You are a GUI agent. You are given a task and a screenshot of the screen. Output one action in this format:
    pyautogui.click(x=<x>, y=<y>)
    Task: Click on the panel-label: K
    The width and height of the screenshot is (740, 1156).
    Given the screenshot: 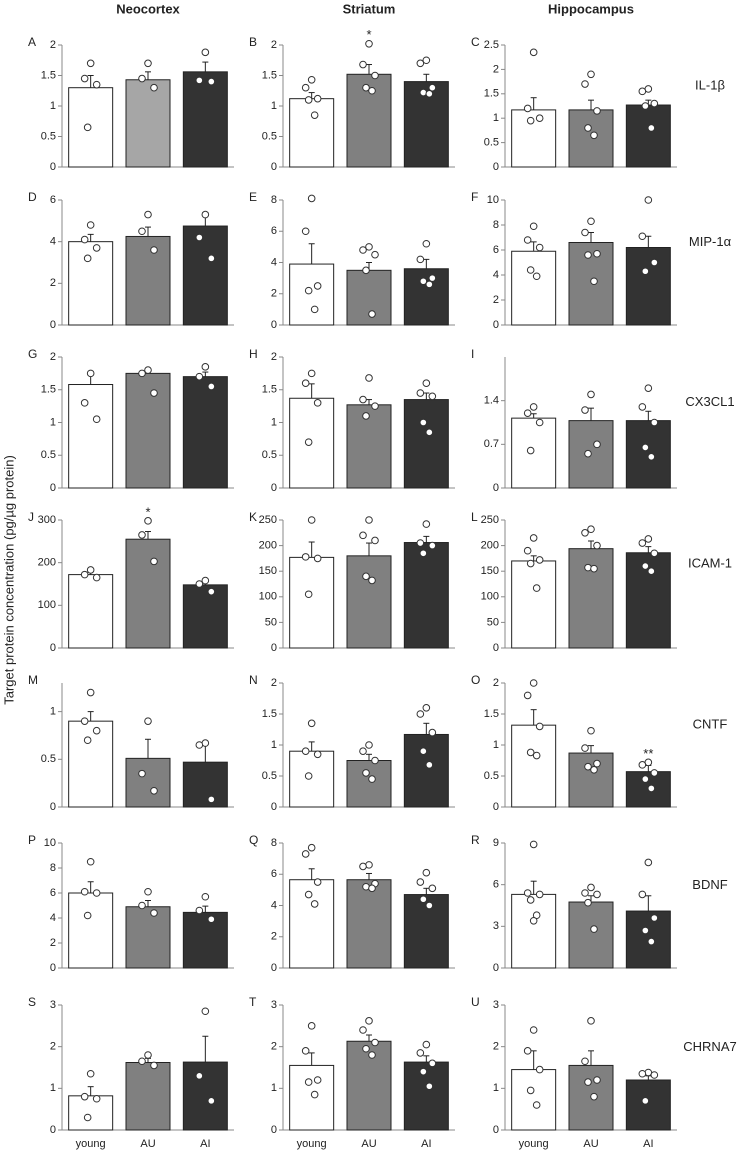 What is the action you would take?
    pyautogui.click(x=253, y=517)
    